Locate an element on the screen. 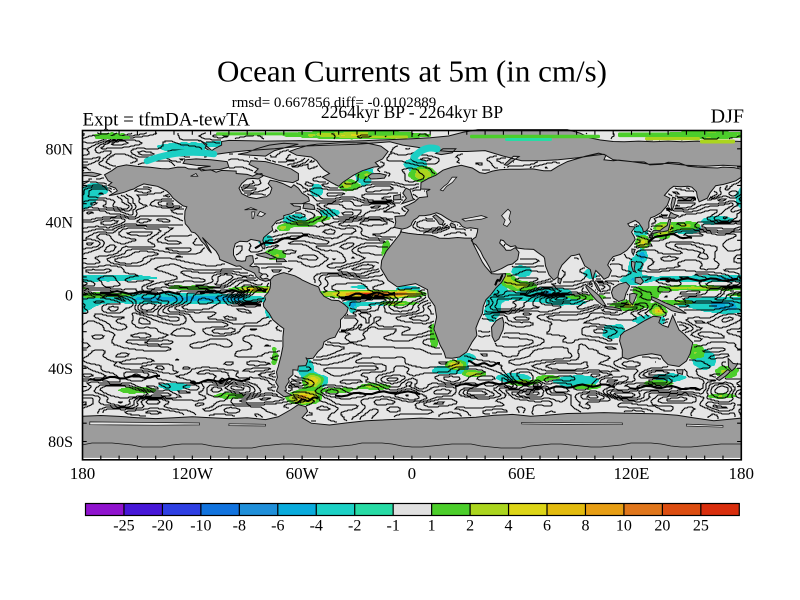 The image size is (800, 600). svg-text: Ocean Currents at 5m (in cm/s) is located at coordinates (412, 71).